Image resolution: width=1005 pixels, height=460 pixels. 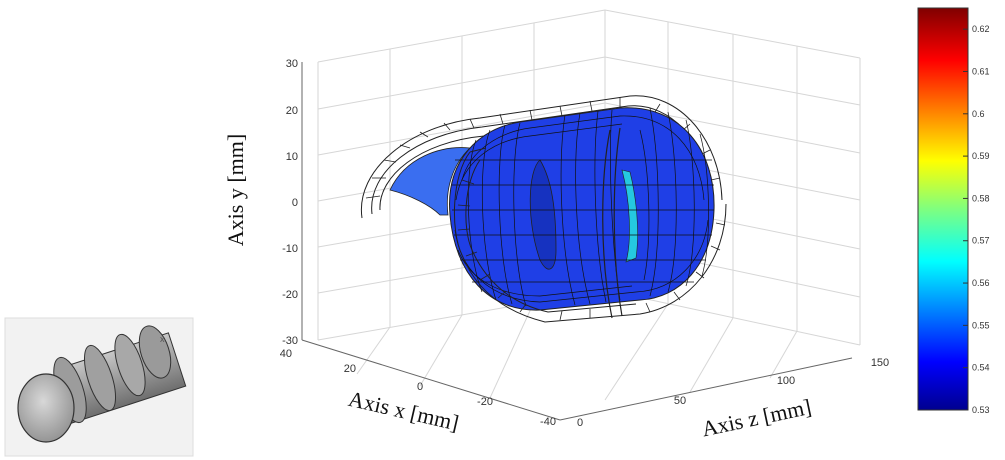 I want to click on y-tick-0: 0, so click(x=295, y=203).